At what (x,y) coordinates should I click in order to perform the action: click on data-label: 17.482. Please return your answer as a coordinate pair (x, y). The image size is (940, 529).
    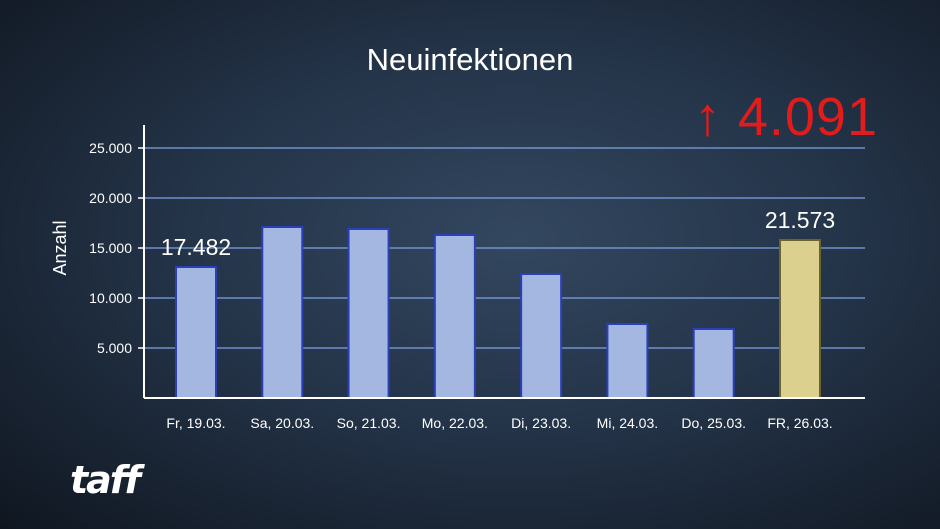
    Looking at the image, I should click on (196, 247).